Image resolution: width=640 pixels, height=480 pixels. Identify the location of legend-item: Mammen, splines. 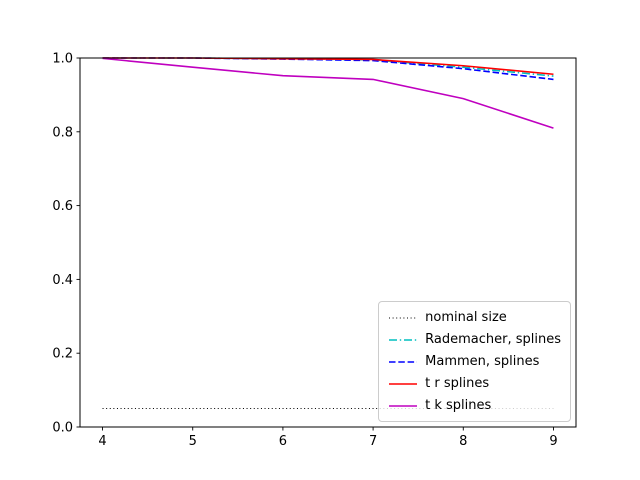
(474, 361).